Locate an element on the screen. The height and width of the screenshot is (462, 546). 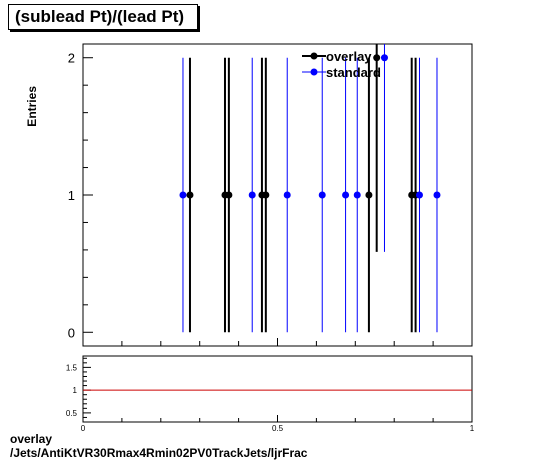
footer-series-name: overlay is located at coordinates (31, 439).